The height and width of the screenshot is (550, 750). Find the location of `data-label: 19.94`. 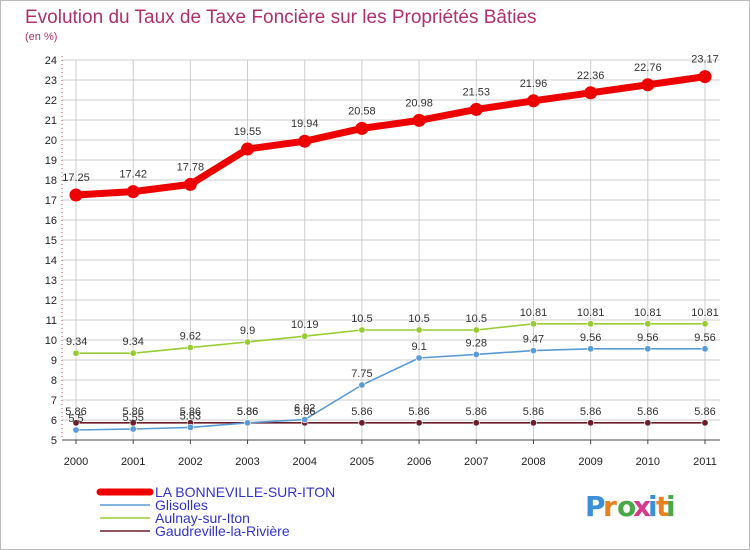

data-label: 19.94 is located at coordinates (305, 124).